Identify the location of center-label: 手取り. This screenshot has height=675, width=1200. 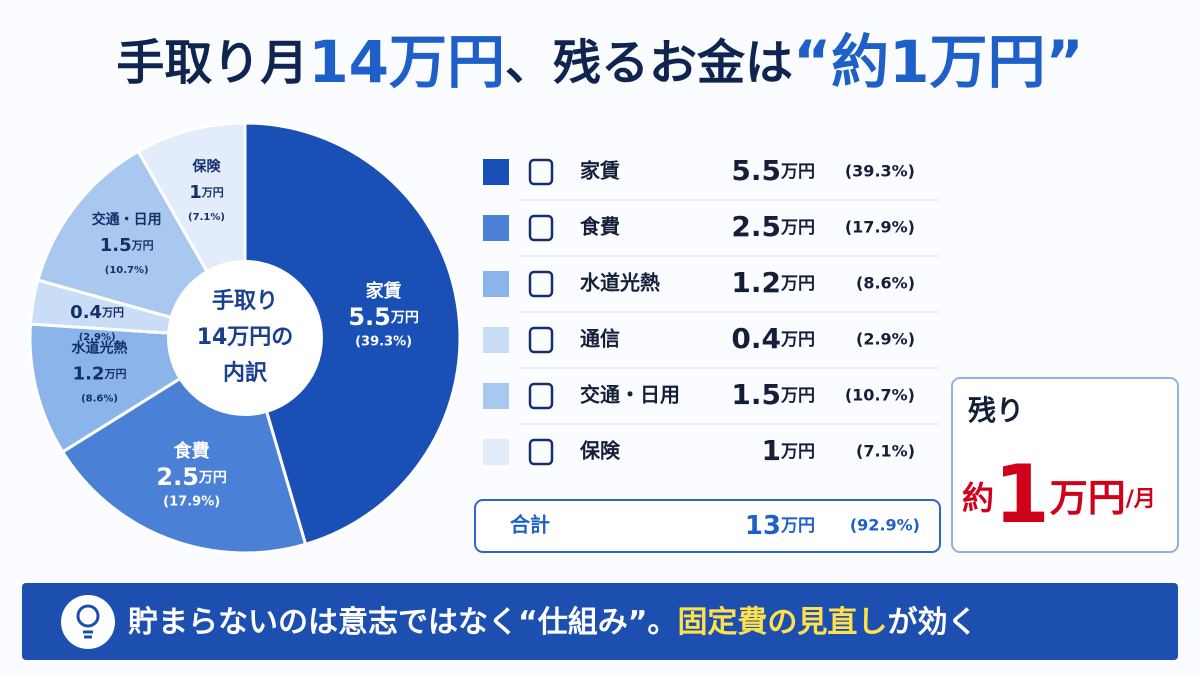
(245, 301).